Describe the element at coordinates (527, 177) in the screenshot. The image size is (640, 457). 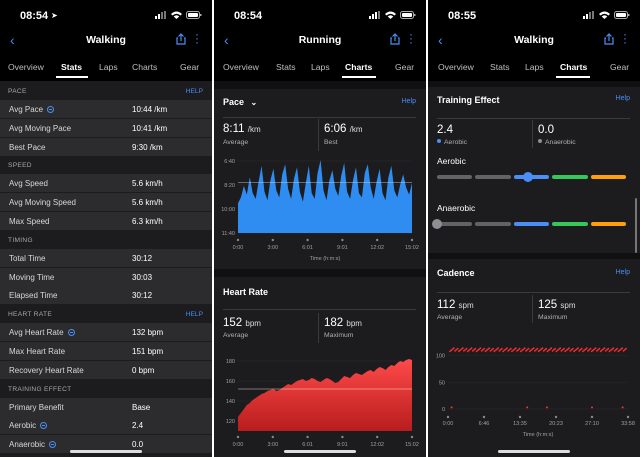
I see `scale-marker` at that location.